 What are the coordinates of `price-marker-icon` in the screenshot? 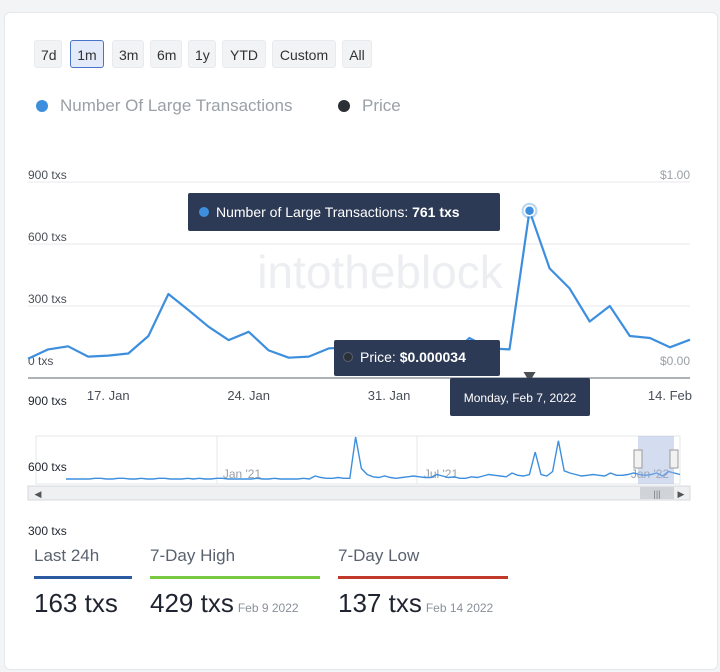 It's located at (529, 376).